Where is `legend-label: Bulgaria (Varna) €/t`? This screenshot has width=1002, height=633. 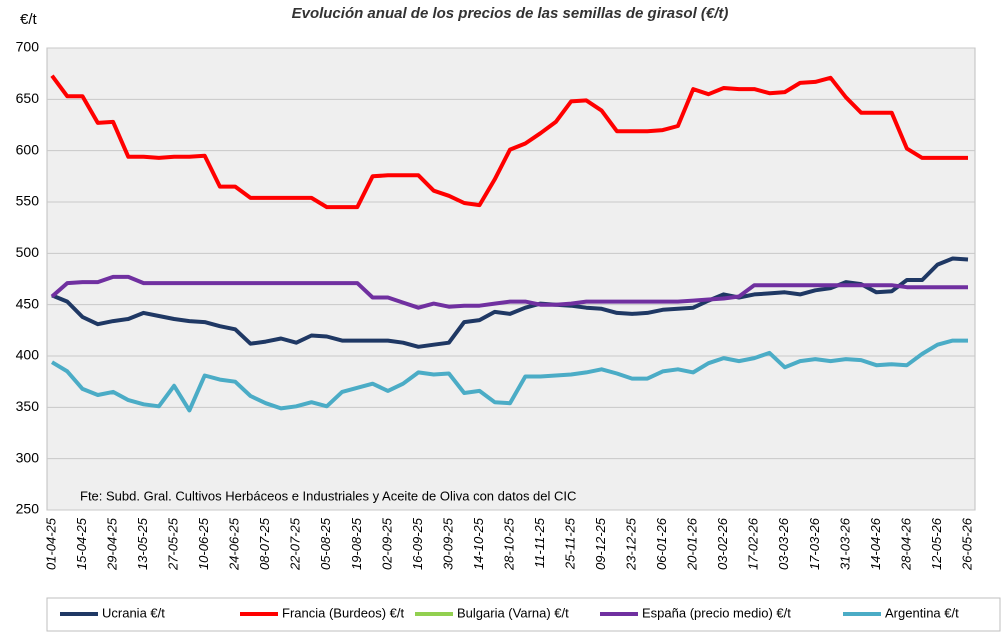
legend-label: Bulgaria (Varna) €/t is located at coordinates (513, 612).